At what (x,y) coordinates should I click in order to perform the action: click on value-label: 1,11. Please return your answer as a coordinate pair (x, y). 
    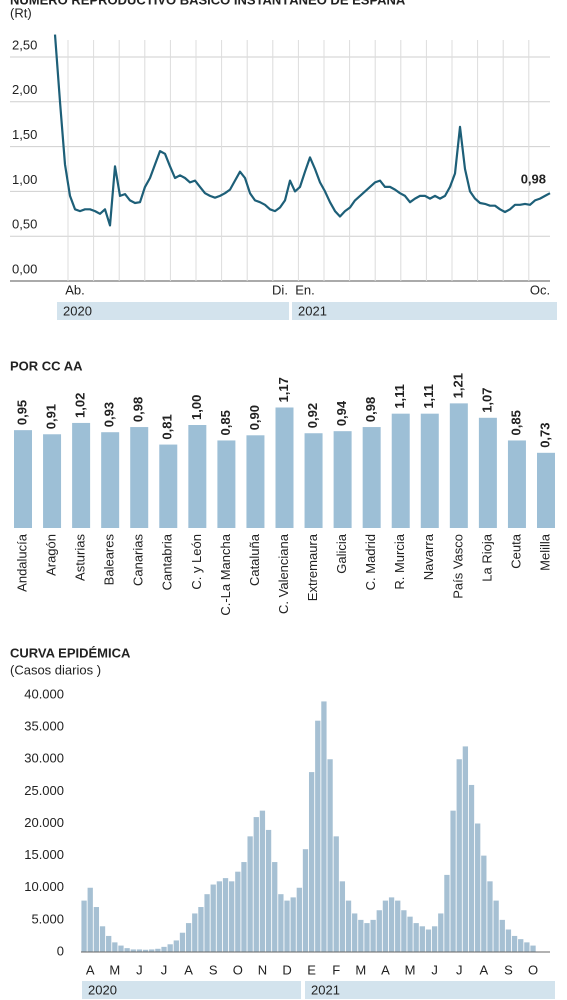
    Looking at the image, I should click on (428, 396).